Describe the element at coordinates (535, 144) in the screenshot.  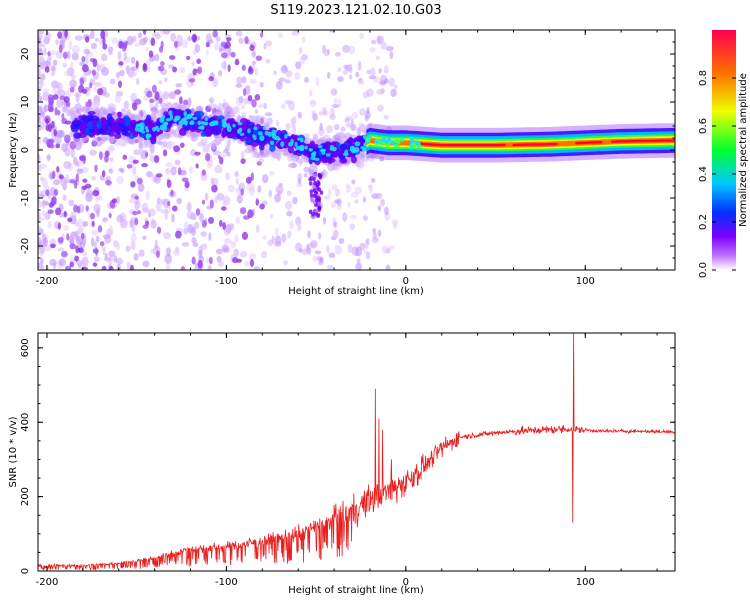
I see `tone-band-peak` at that location.